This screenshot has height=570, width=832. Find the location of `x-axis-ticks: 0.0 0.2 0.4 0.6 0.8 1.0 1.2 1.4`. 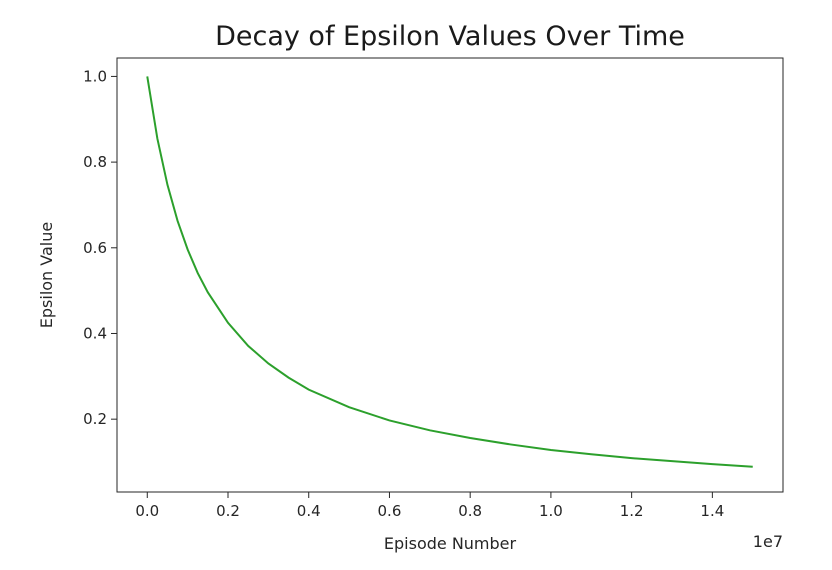

x-axis-ticks: 0.0 0.2 0.4 0.6 0.8 1.0 1.2 1.4 is located at coordinates (429, 506).